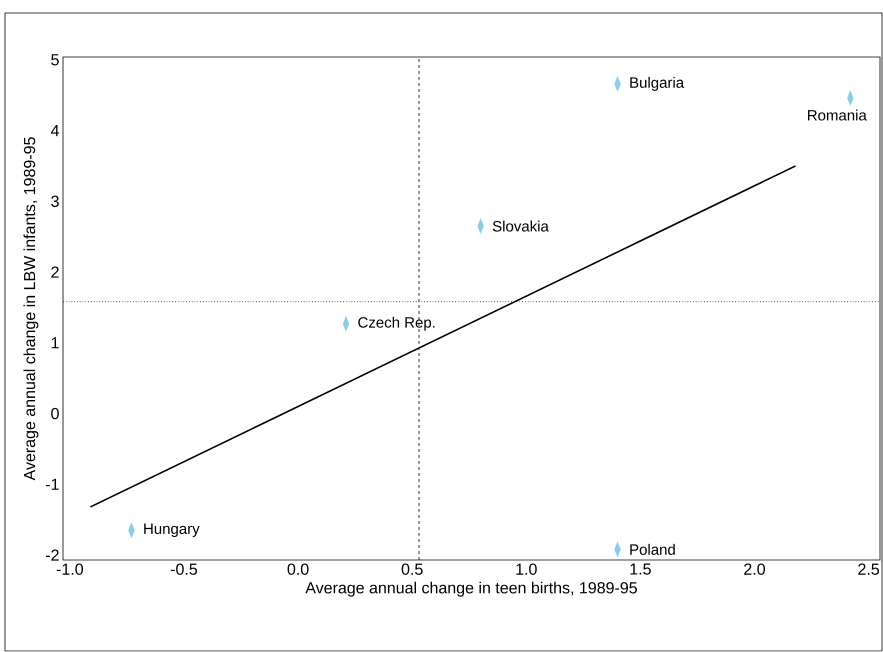 The width and height of the screenshot is (883, 652). I want to click on y-tick-label: 0, so click(55, 414).